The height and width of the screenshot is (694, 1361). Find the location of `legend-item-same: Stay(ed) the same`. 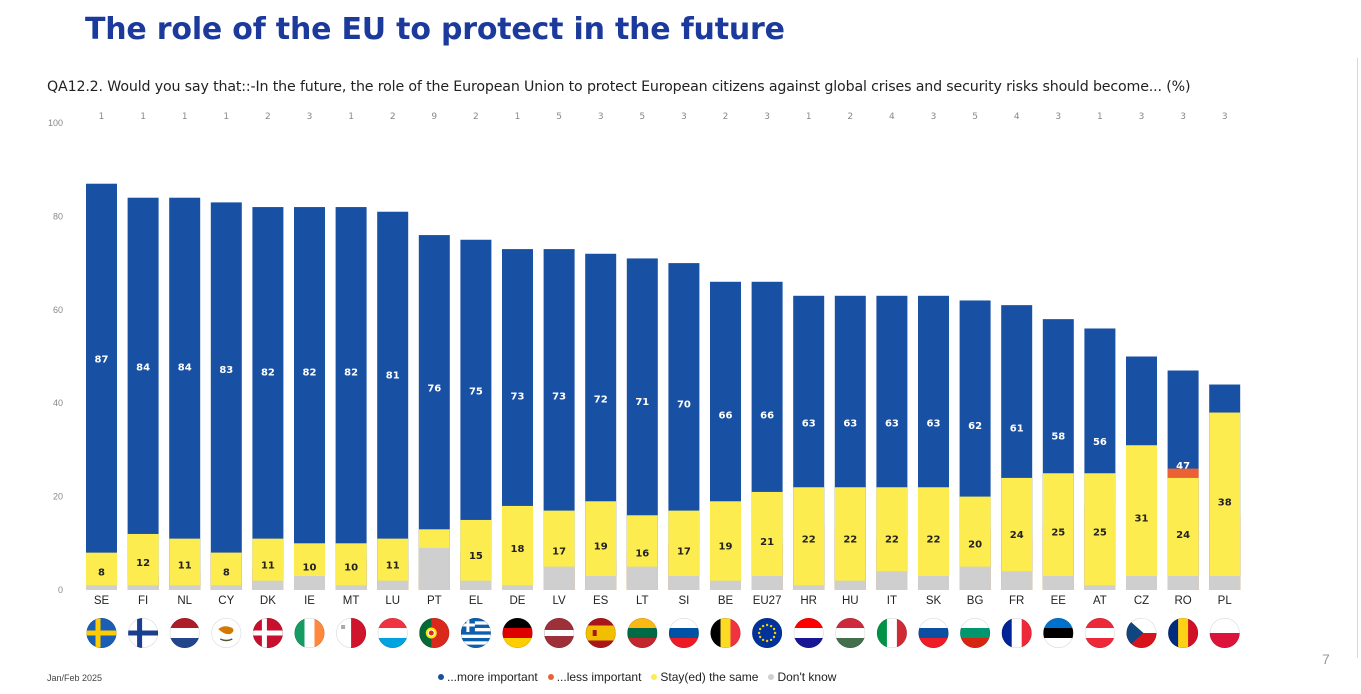

legend-item-same: Stay(ed) the same is located at coordinates (704, 677).